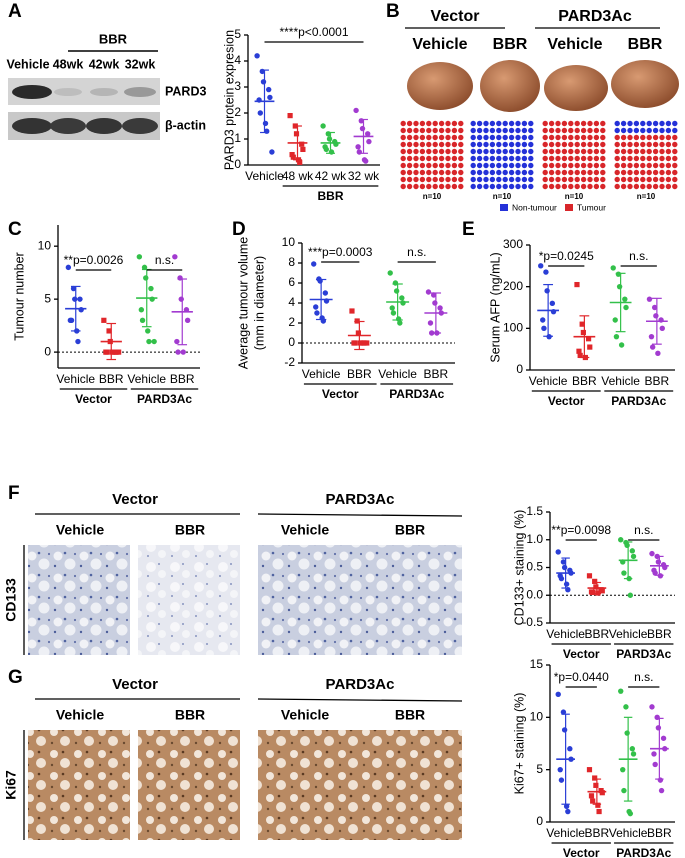 This screenshot has width=685, height=858. Describe the element at coordinates (135, 499) in the screenshot. I see `histology-group: Vector` at that location.